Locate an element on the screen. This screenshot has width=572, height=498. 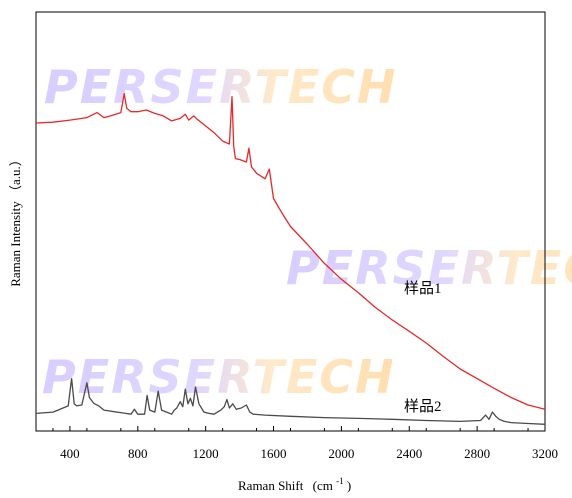
x-tick-label: 3200 is located at coordinates (545, 453).